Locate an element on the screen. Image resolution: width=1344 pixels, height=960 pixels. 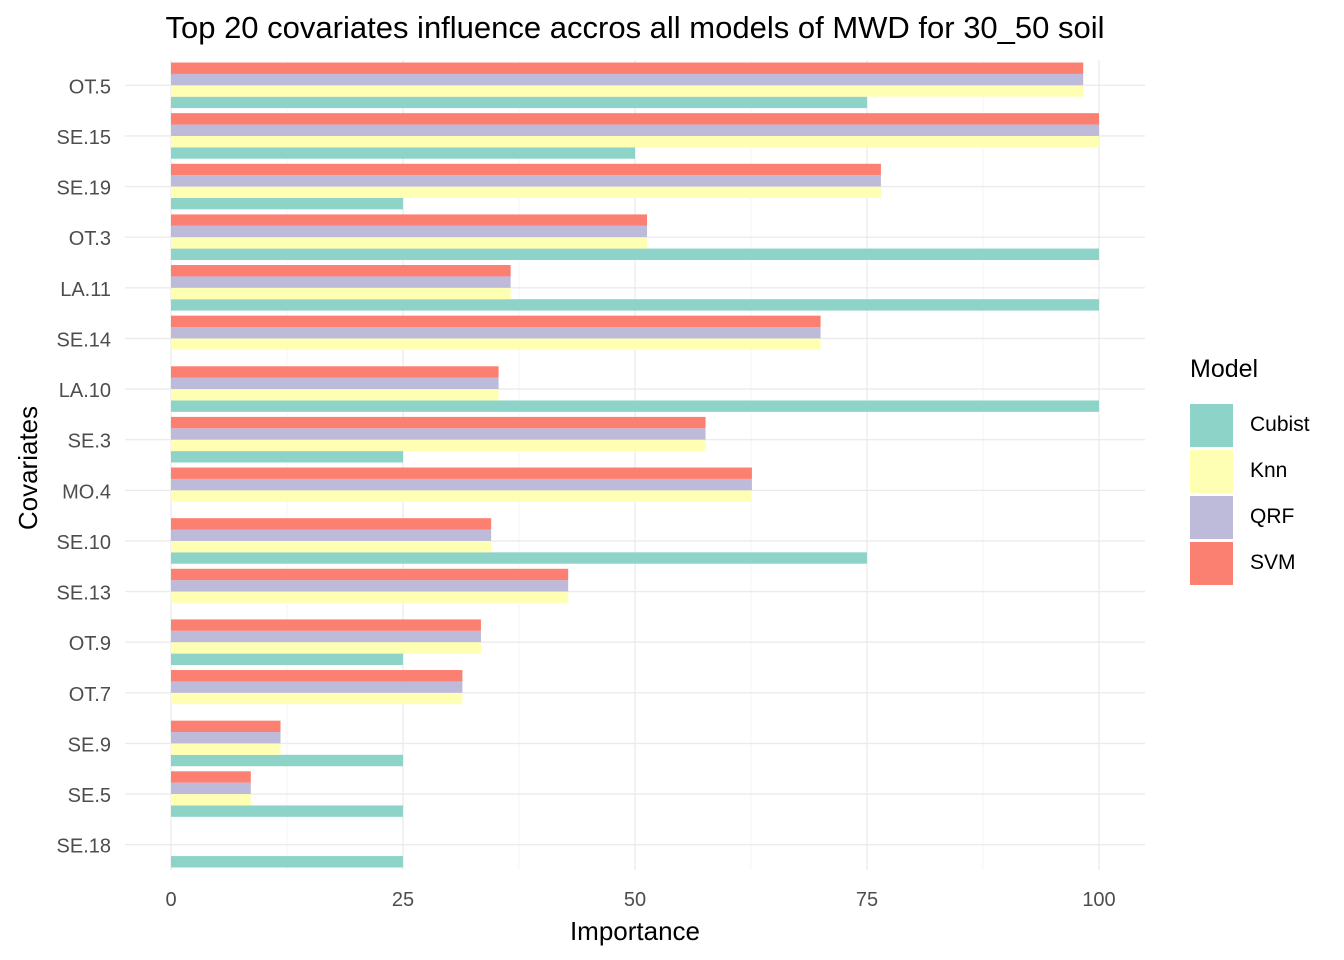
y-tick-label: SE.3 is located at coordinates (89, 442).